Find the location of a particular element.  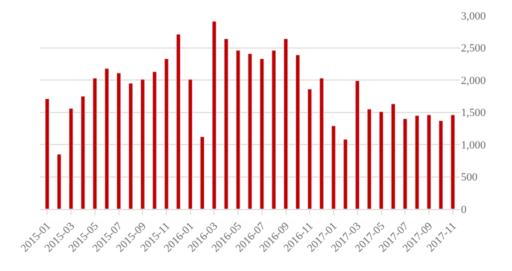

y-tick-label: 500 is located at coordinates (469, 178).